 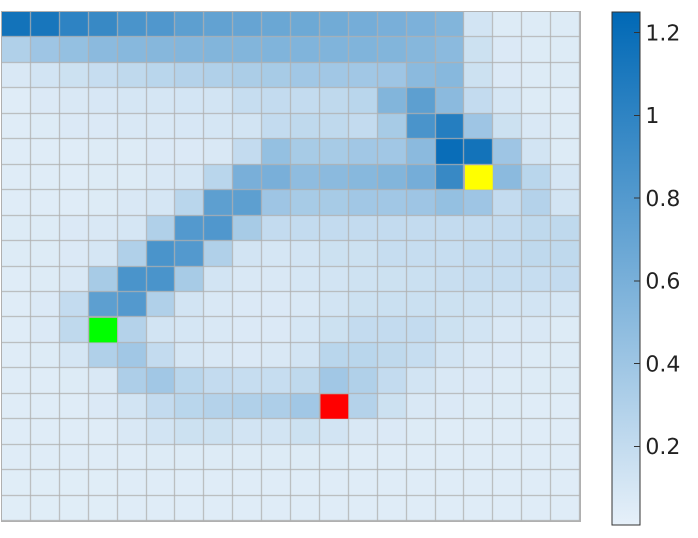 I want to click on color-bar-label: 0.8, so click(x=662, y=199).